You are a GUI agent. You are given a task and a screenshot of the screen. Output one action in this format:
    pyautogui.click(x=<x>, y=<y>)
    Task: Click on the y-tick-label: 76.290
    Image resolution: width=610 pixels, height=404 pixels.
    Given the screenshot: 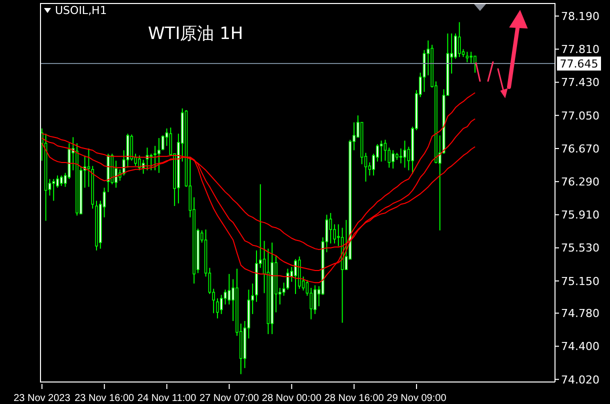 What is the action you would take?
    pyautogui.click(x=580, y=182)
    